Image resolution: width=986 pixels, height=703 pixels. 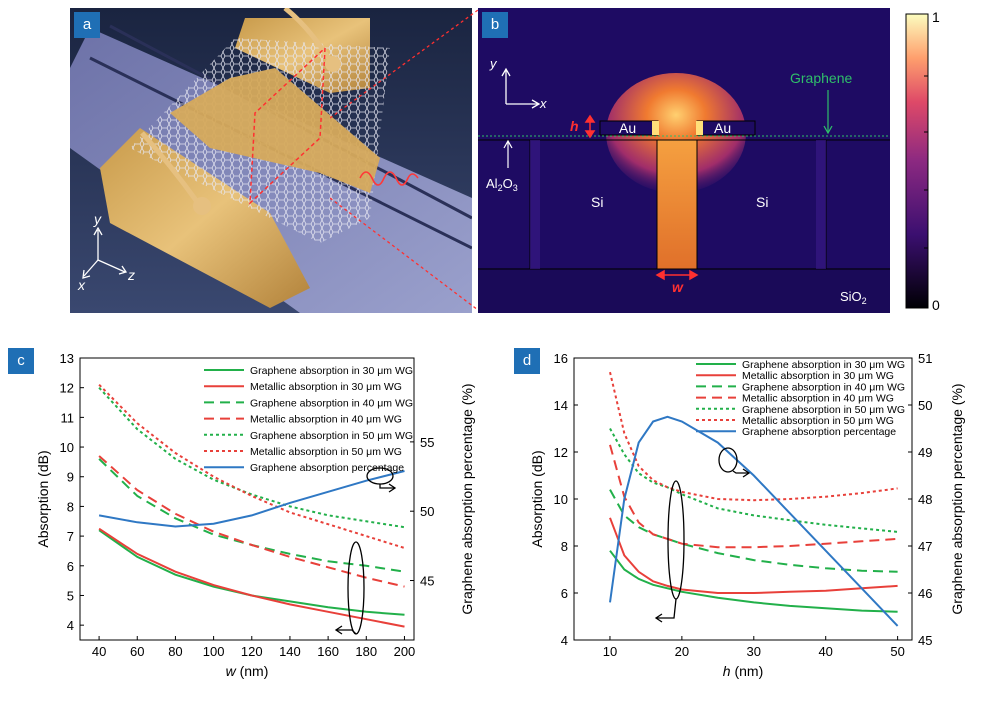 I want to click on w-arrow-icon, so click(x=677, y=275).